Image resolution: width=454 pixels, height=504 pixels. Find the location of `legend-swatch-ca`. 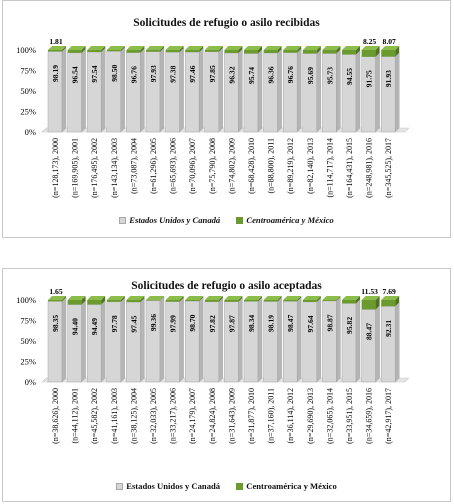

legend-swatch-ca is located at coordinates (240, 486).